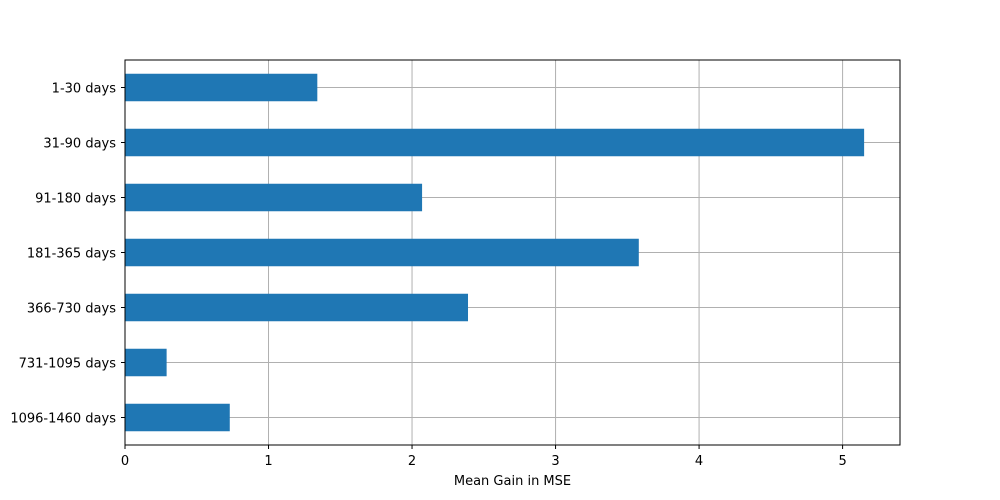 The image size is (1000, 500). What do you see at coordinates (84, 89) in the screenshot?
I see `y-tick-label: 1-30 days` at bounding box center [84, 89].